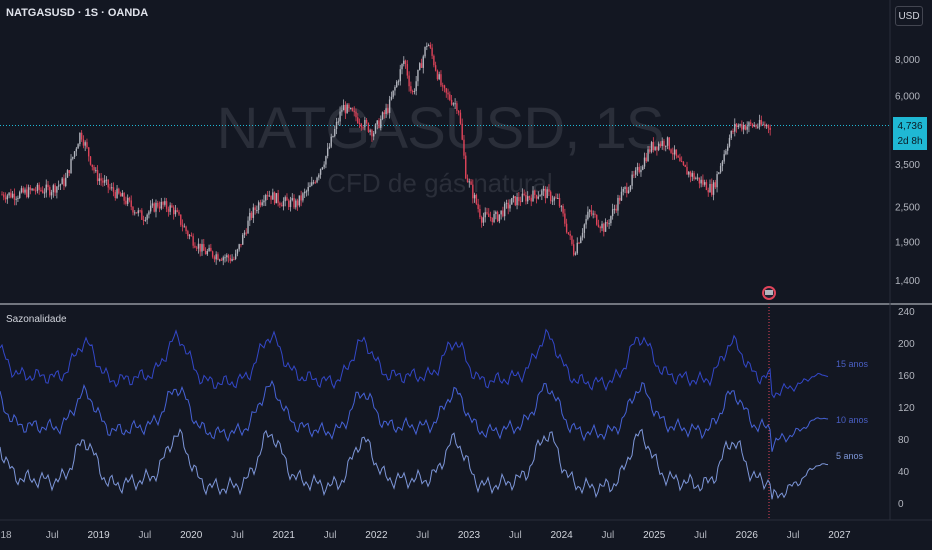 This screenshot has height=550, width=932. Describe the element at coordinates (77, 13) in the screenshot. I see `symbol-title: NATGASUSD · 1S · OANDA` at that location.